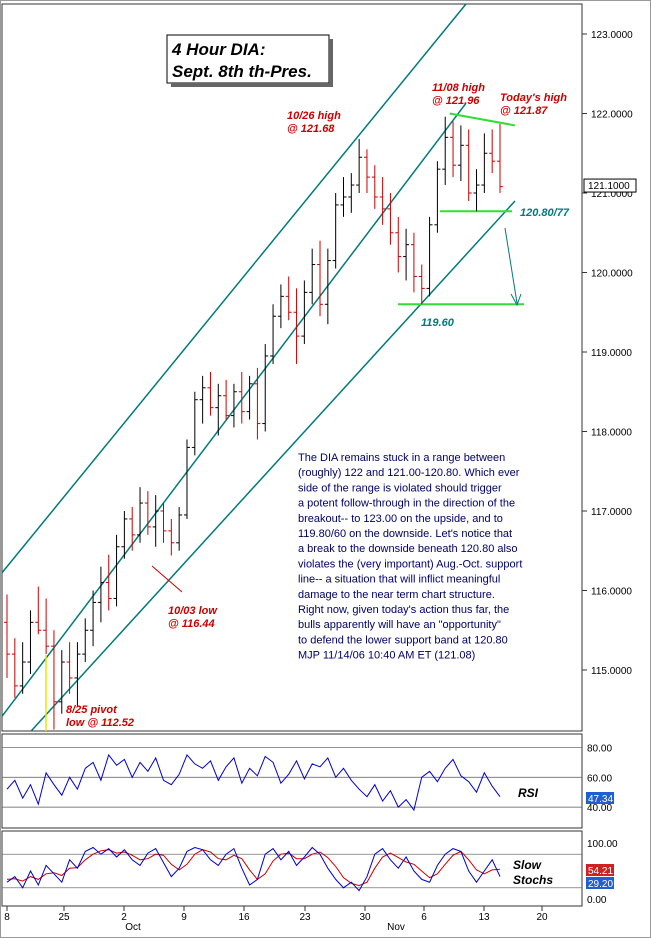 This screenshot has height=938, width=651. Describe the element at coordinates (602, 844) in the screenshot. I see `stoch-tick-label: 100.00` at that location.